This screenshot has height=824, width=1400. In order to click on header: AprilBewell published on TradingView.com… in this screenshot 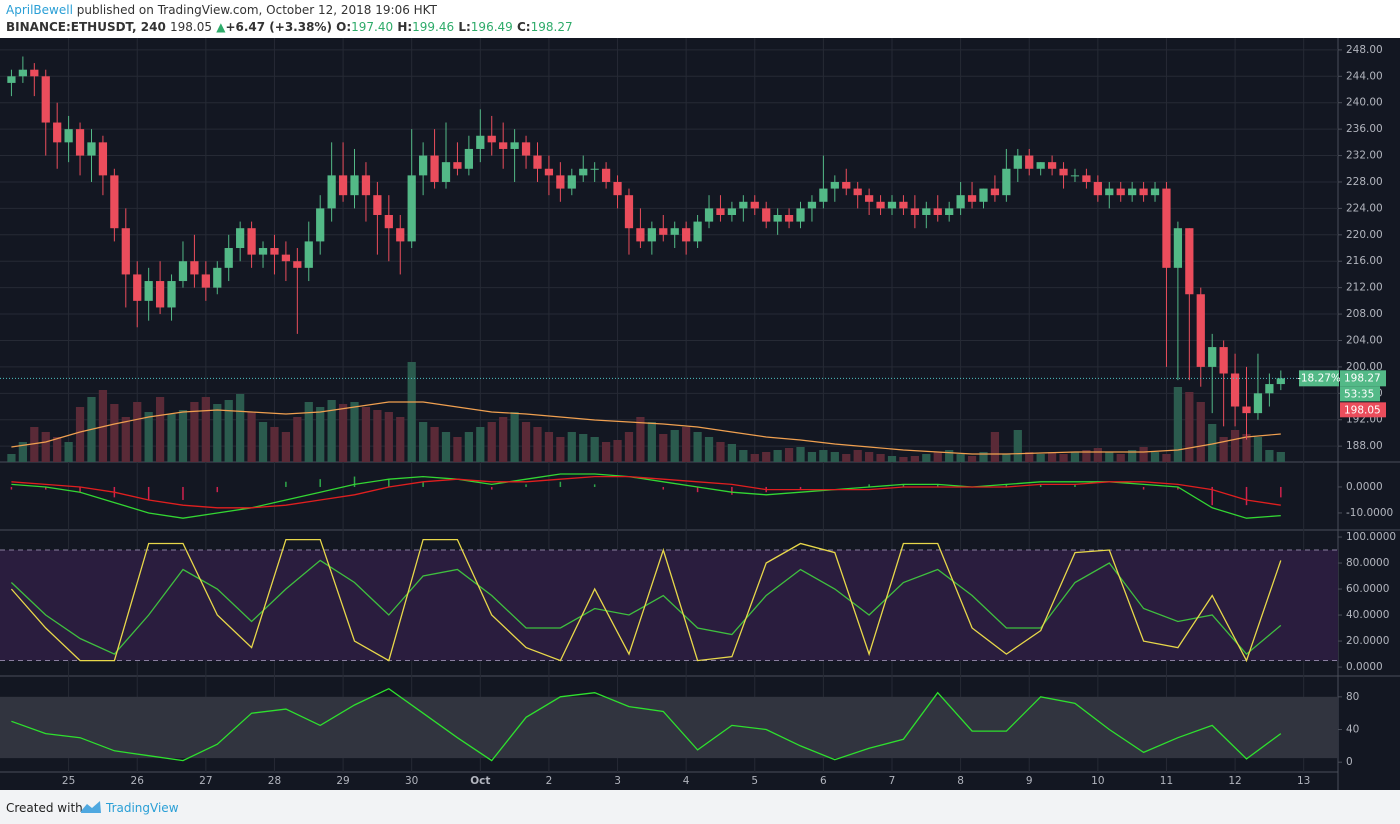, I will do `click(700, 19)`.